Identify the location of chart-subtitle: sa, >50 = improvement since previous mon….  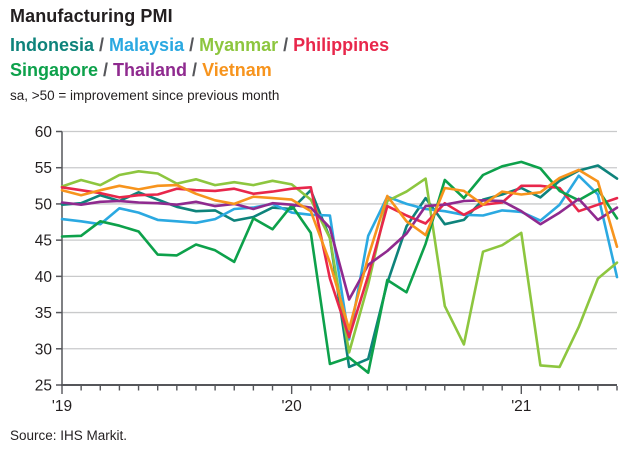
(145, 95).